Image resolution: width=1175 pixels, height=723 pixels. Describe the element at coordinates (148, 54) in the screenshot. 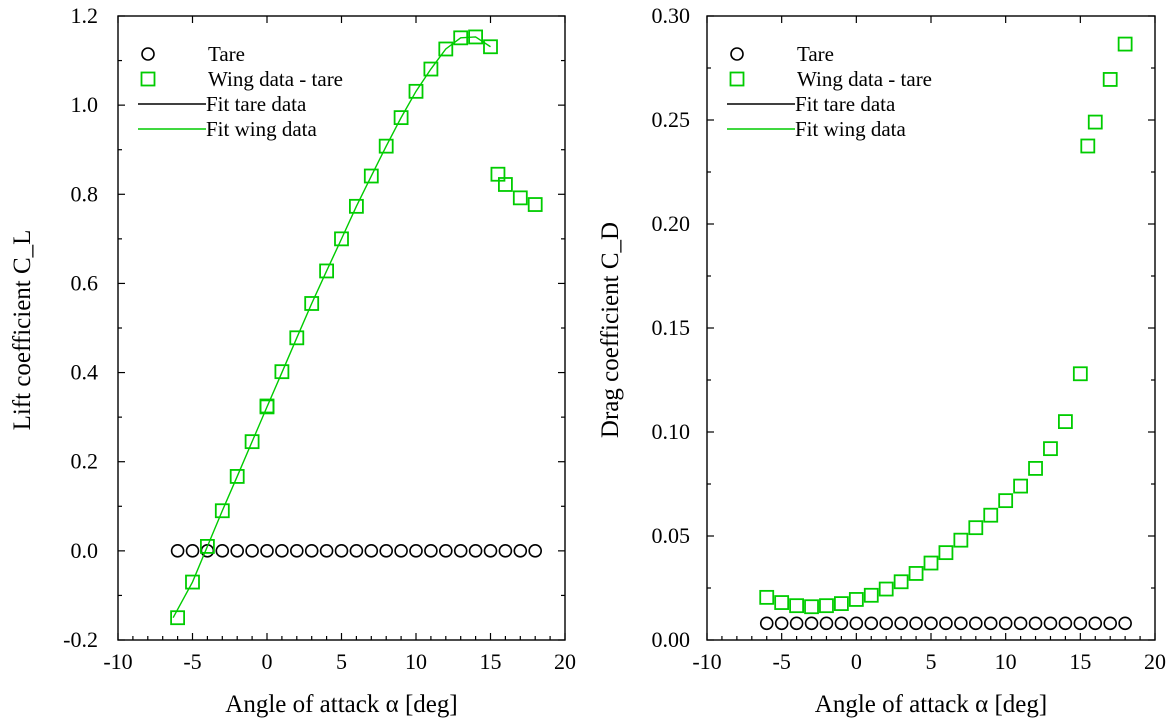

I see `legend-circle-marker` at that location.